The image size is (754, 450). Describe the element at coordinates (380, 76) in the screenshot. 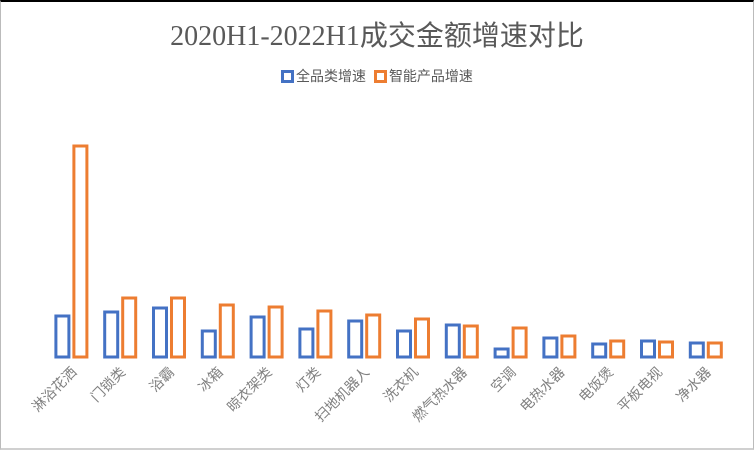

I see `legend-swatch-orange` at that location.